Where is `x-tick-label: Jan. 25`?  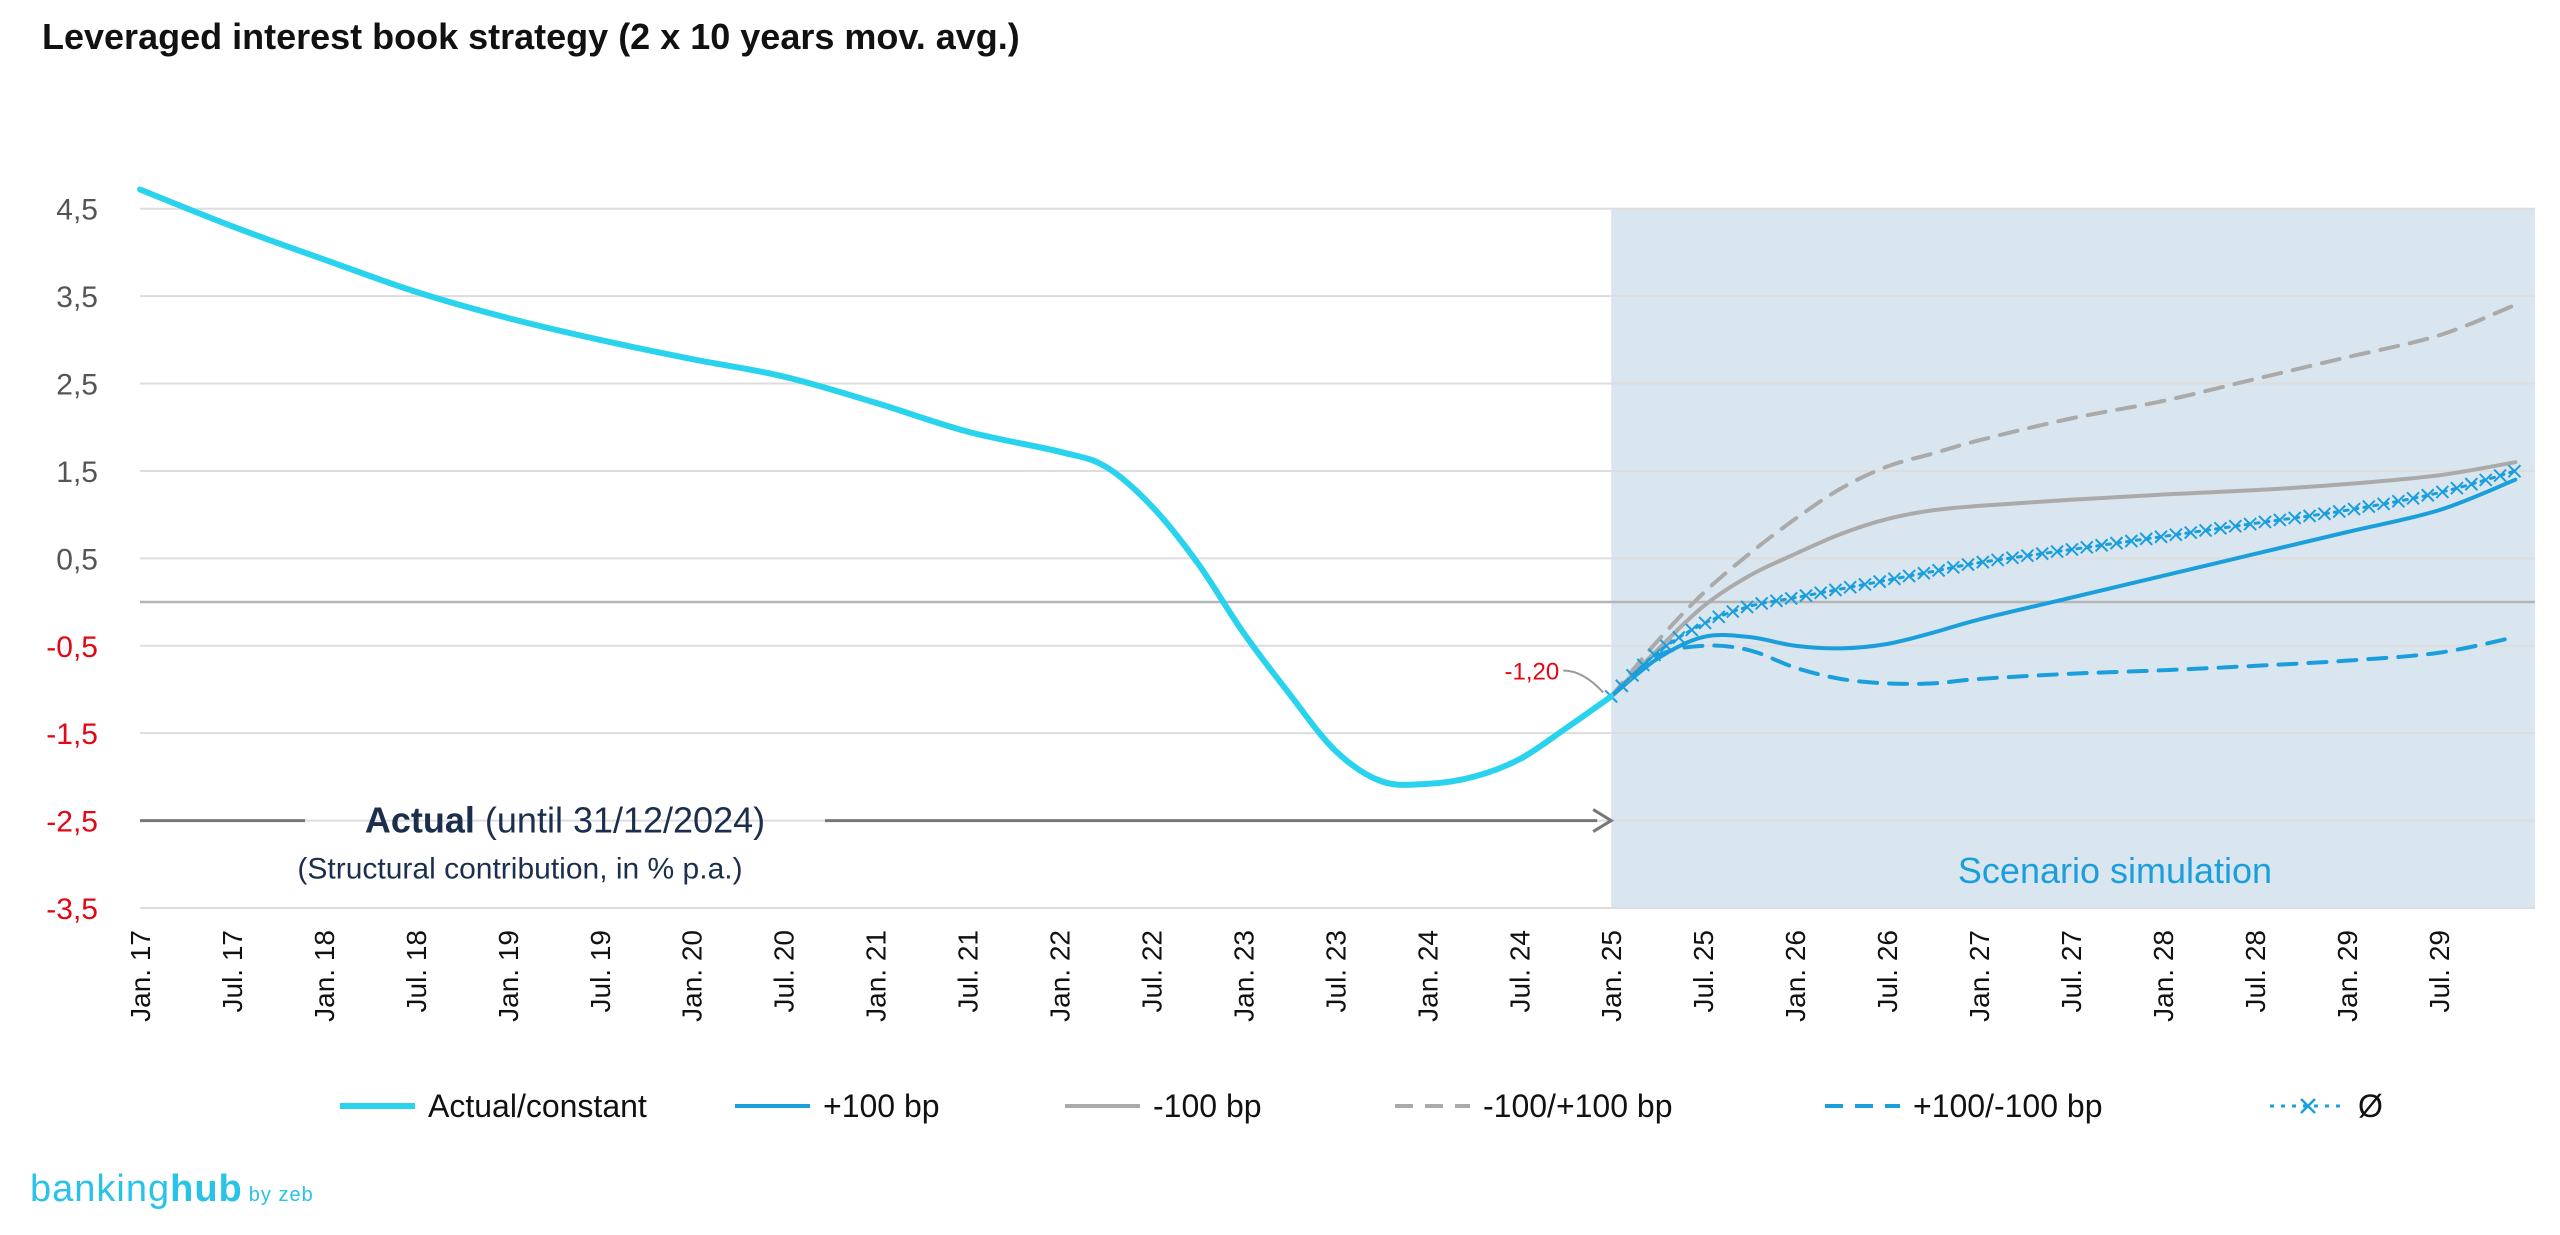
x-tick-label: Jan. 25 is located at coordinates (1611, 976).